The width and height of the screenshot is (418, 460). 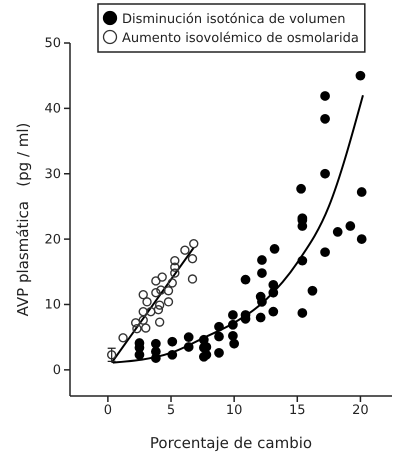 I want to click on x-tick-label: 15, so click(x=297, y=410).